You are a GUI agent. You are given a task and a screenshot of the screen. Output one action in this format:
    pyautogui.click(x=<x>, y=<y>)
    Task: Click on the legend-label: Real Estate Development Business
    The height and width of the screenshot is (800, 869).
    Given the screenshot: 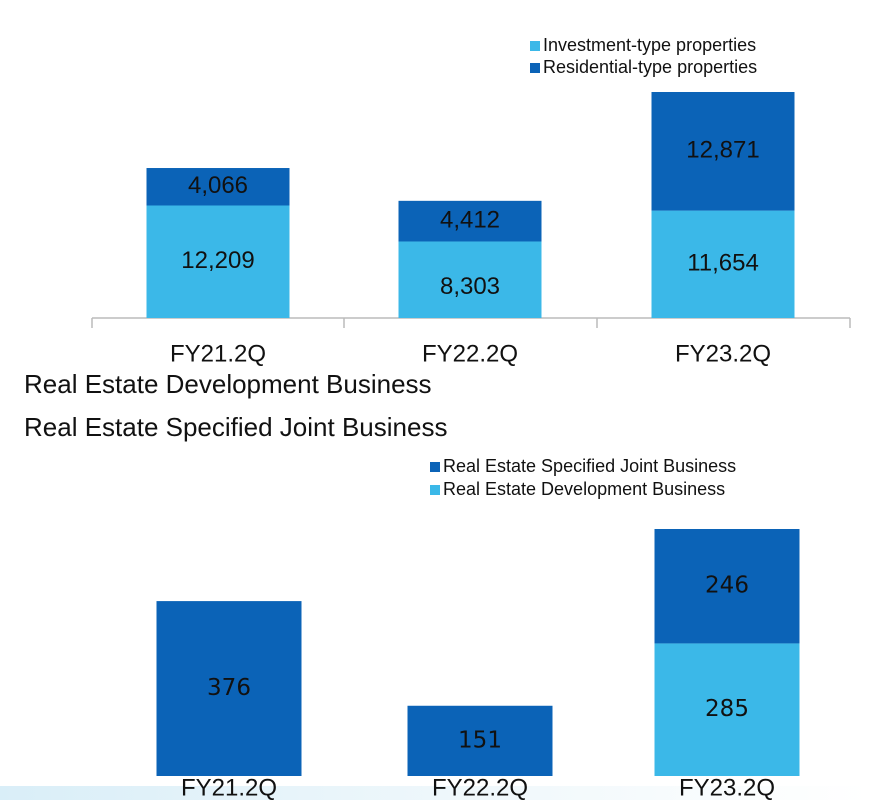 What is the action you would take?
    pyautogui.click(x=584, y=489)
    